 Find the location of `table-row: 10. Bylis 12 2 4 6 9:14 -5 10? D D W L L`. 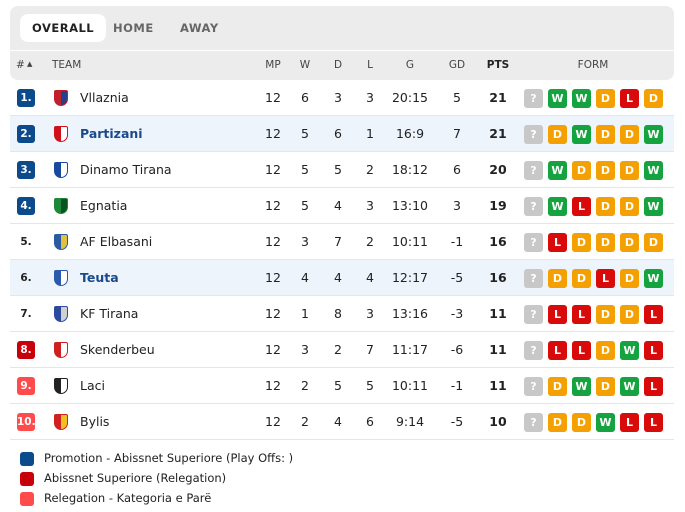

table-row: 10. Bylis 12 2 4 6 9:14 -5 10? D D W L L is located at coordinates (342, 422).